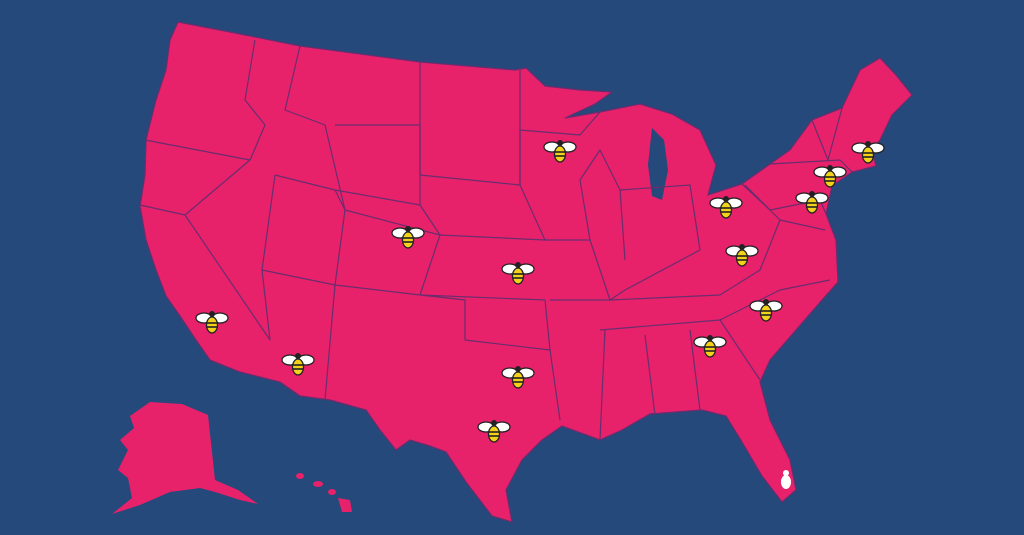  Describe the element at coordinates (185, 458) in the screenshot. I see `alaska` at that location.